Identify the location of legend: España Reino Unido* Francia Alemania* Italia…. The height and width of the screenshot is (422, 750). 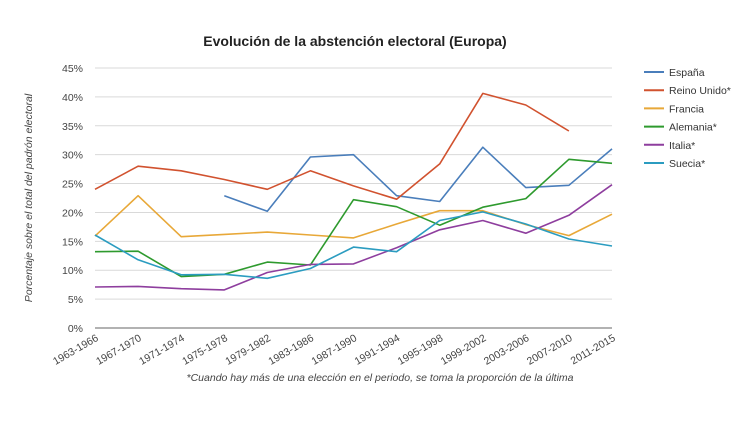
(687, 118).